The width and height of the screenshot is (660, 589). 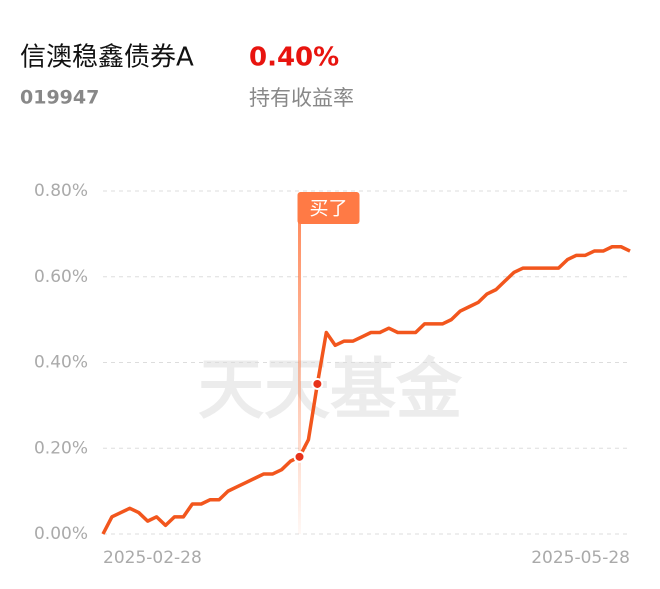 I want to click on return-value: 0.40%, so click(x=294, y=58).